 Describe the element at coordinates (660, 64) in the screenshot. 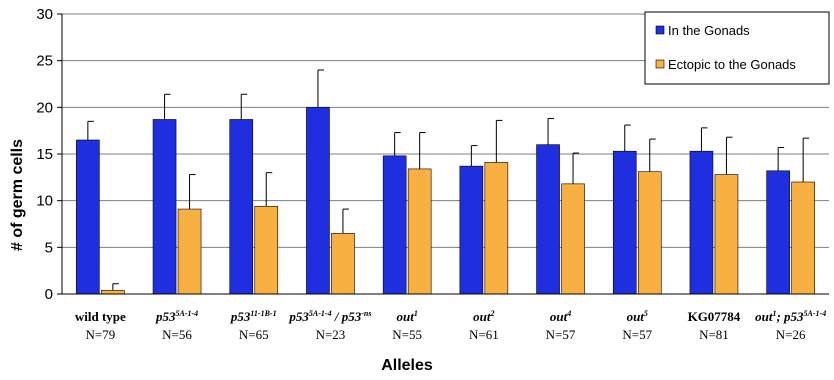

I see `legend-swatch-ectopic` at that location.